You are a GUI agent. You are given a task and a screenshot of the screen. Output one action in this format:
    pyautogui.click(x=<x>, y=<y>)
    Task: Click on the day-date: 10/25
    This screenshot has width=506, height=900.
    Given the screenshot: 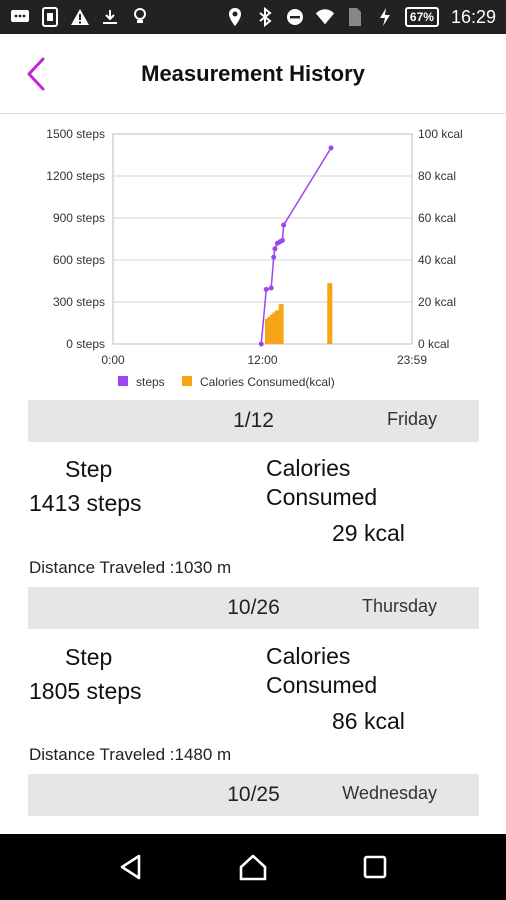 What is the action you would take?
    pyautogui.click(x=253, y=794)
    